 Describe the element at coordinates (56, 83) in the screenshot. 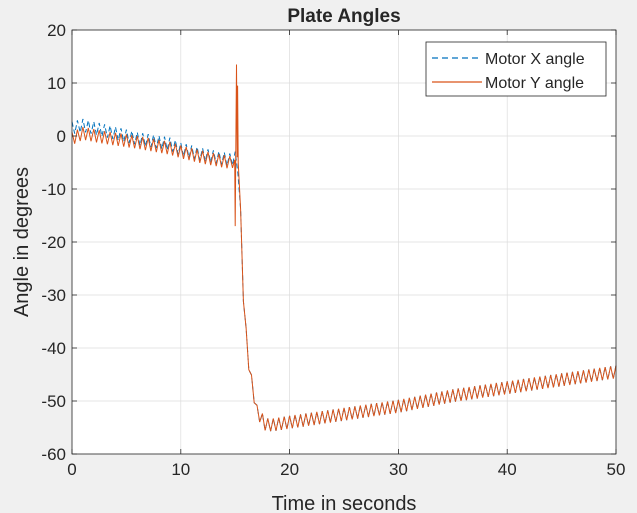

I see `y-tick-label: 10` at that location.